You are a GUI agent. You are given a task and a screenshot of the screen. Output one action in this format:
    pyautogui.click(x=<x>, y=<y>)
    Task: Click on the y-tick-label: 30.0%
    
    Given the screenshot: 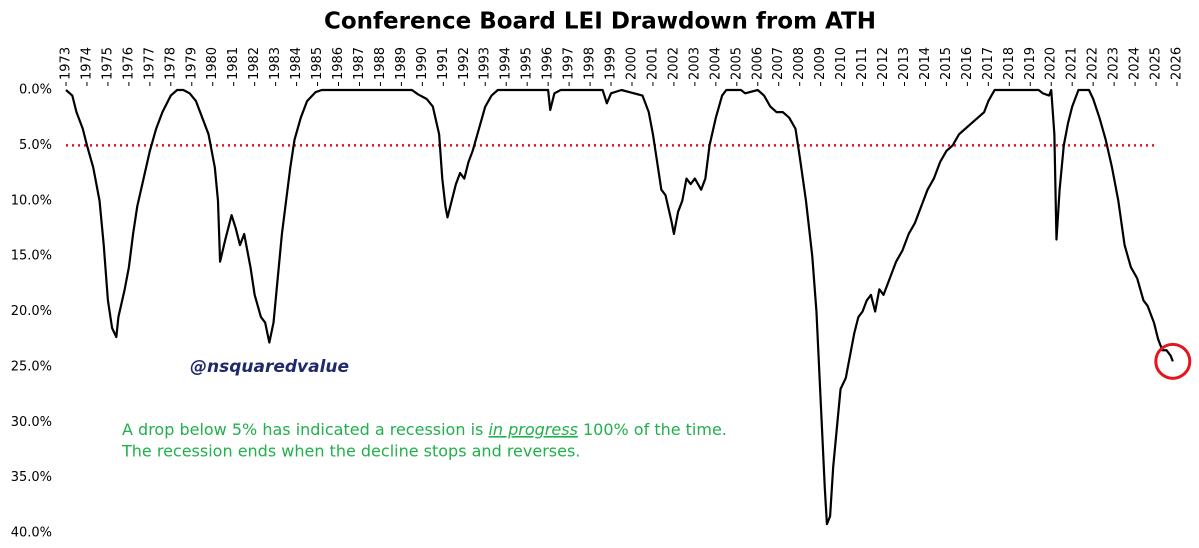 What is the action you would take?
    pyautogui.click(x=31, y=422)
    